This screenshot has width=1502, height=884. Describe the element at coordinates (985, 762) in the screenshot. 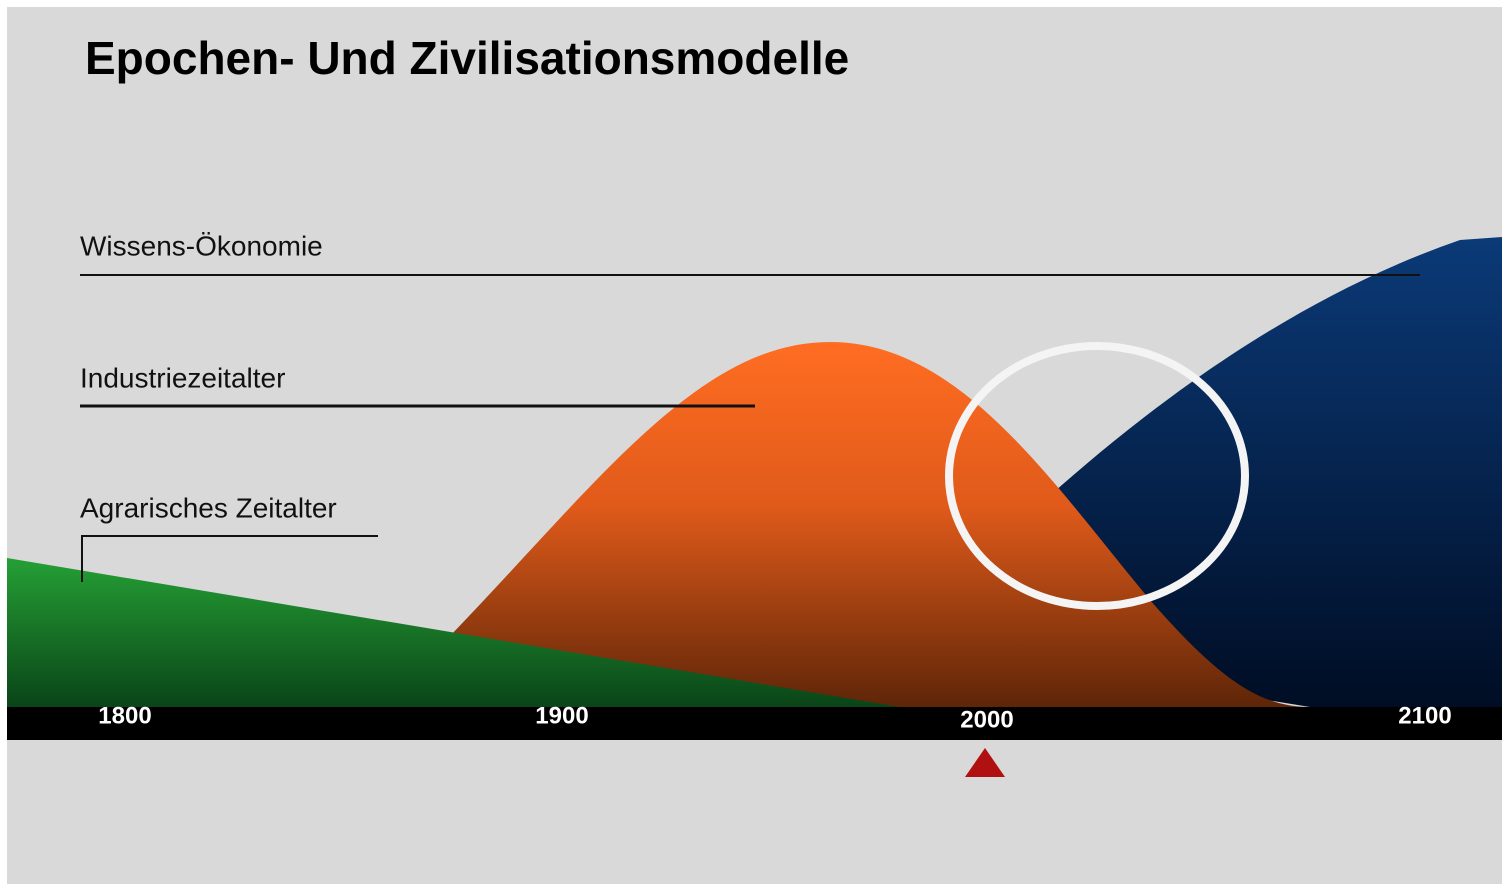

I see `now-marker` at that location.